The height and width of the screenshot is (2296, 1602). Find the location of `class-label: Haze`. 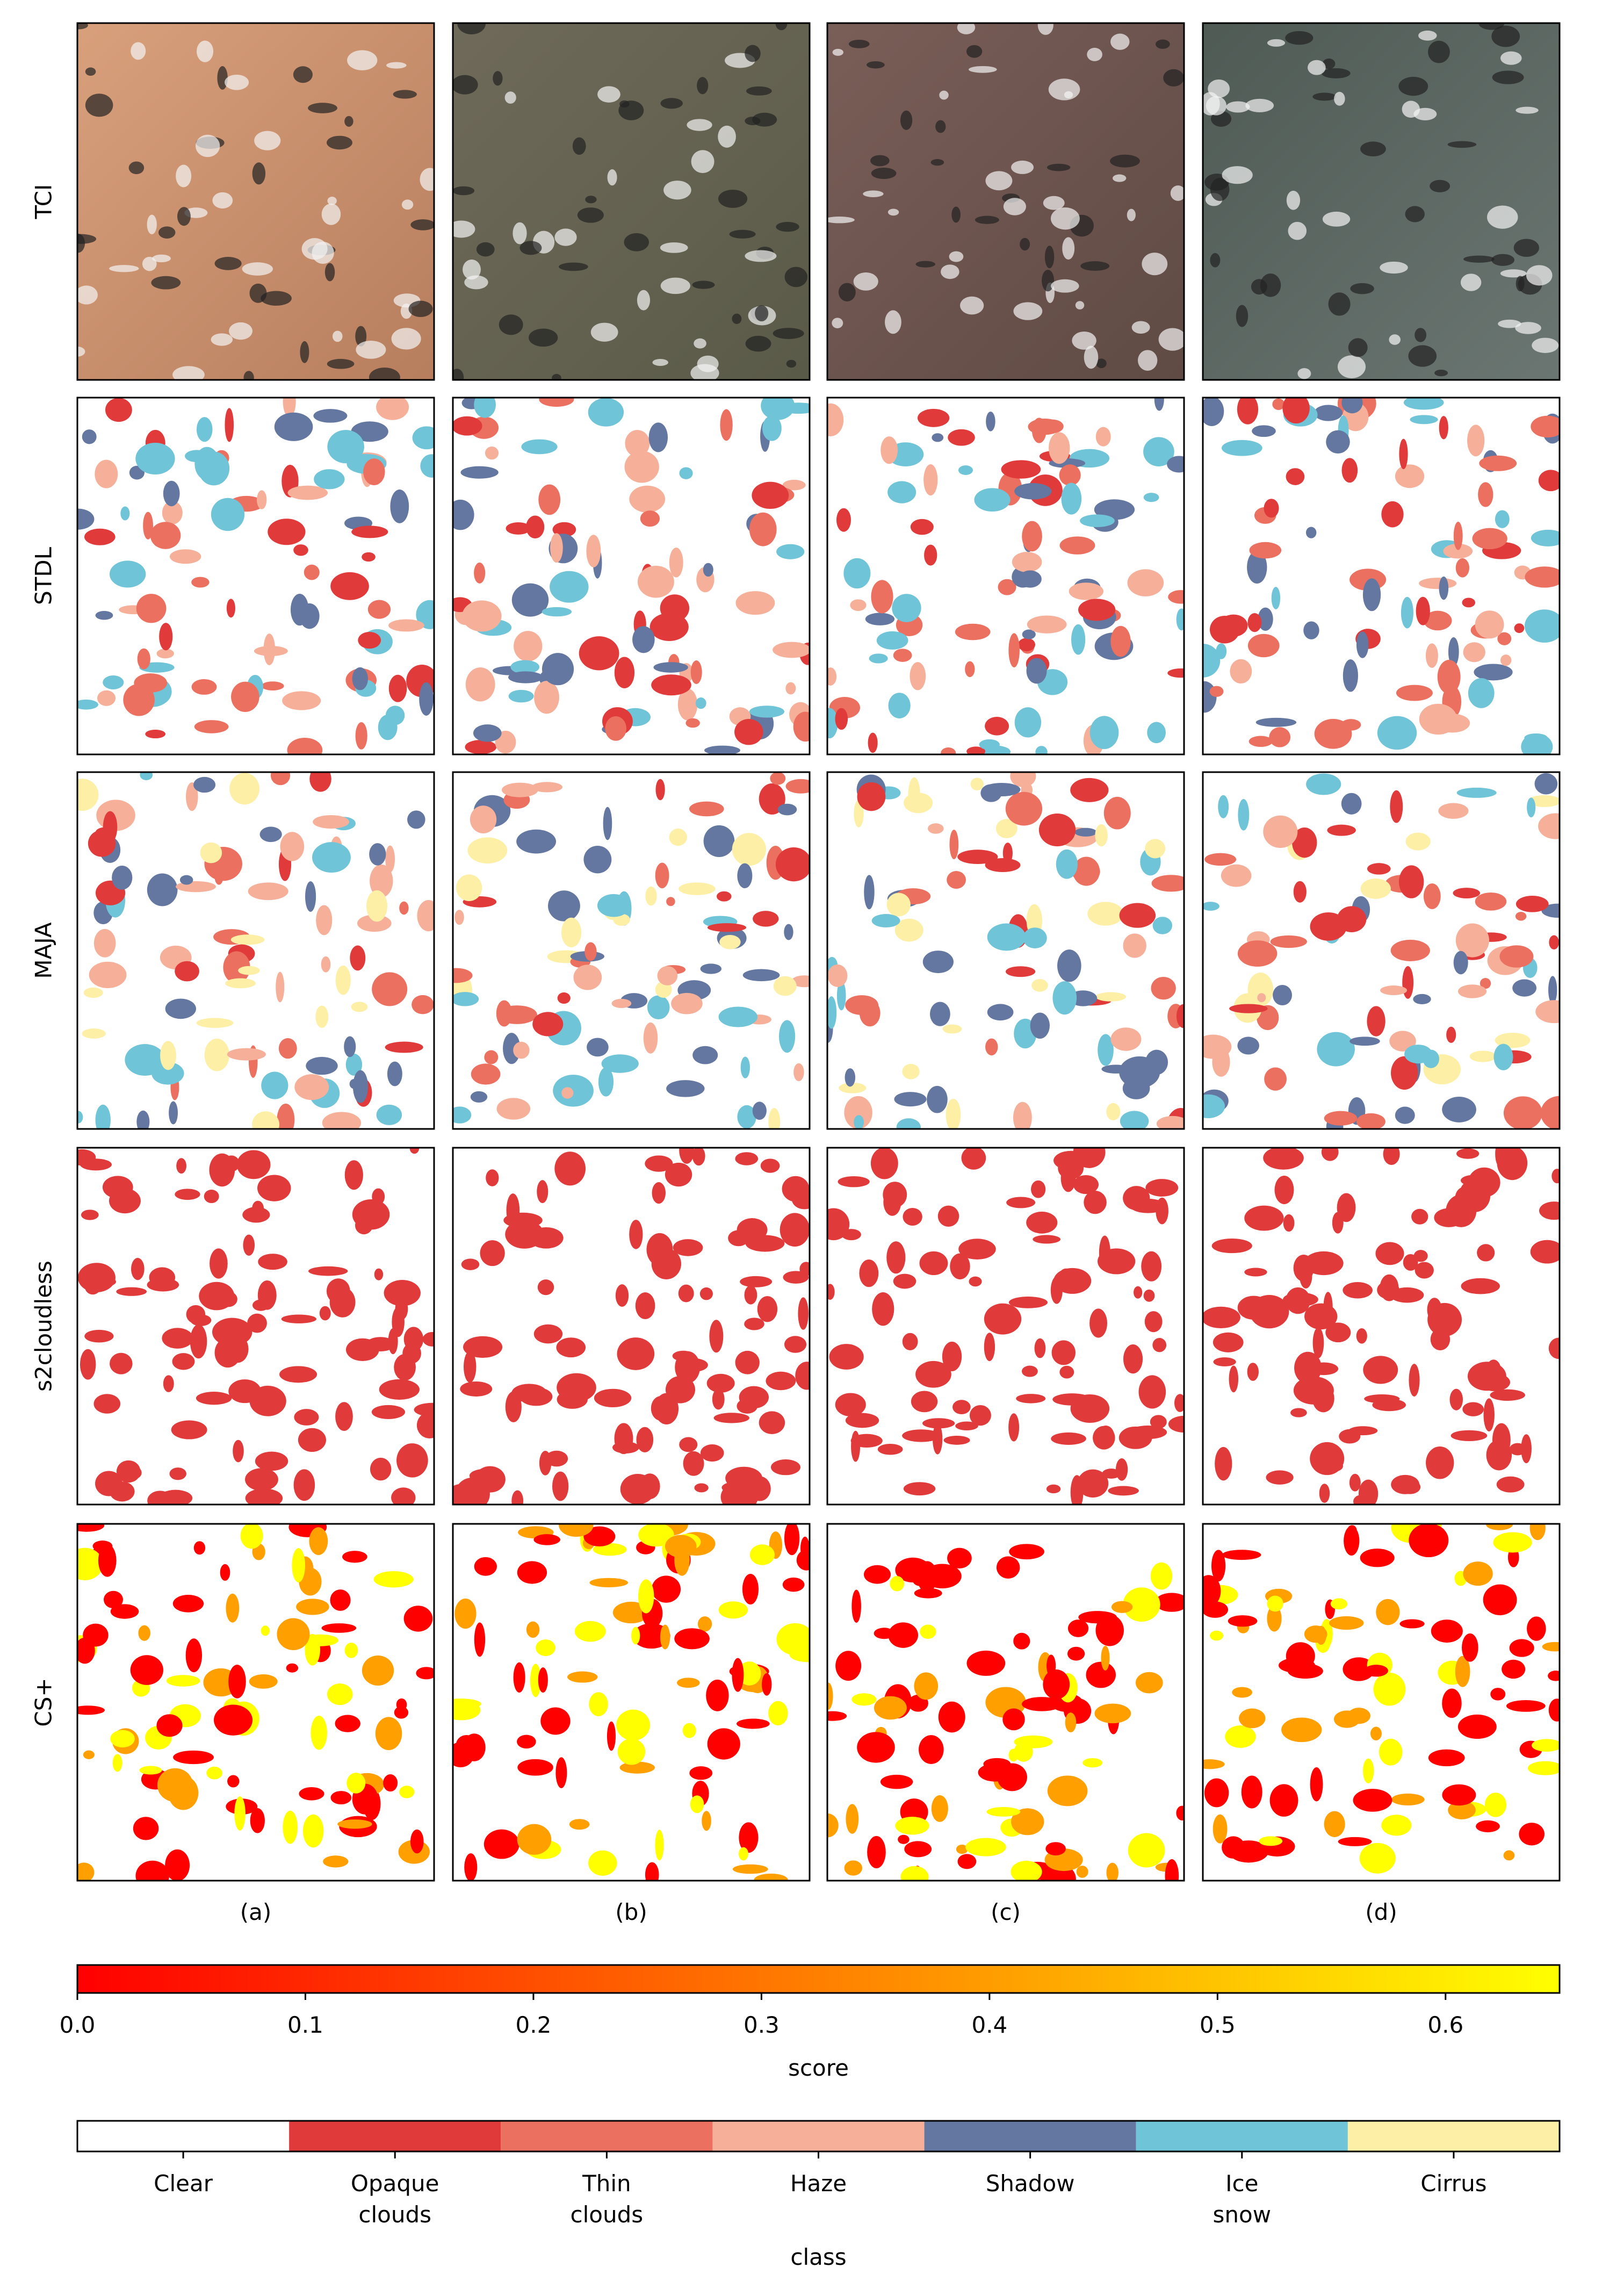

class-label: Haze is located at coordinates (818, 2183).